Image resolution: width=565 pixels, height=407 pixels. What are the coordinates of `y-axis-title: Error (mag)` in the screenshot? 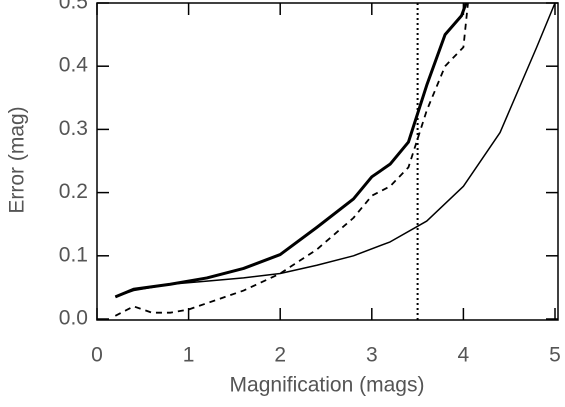 It's located at (17, 159).